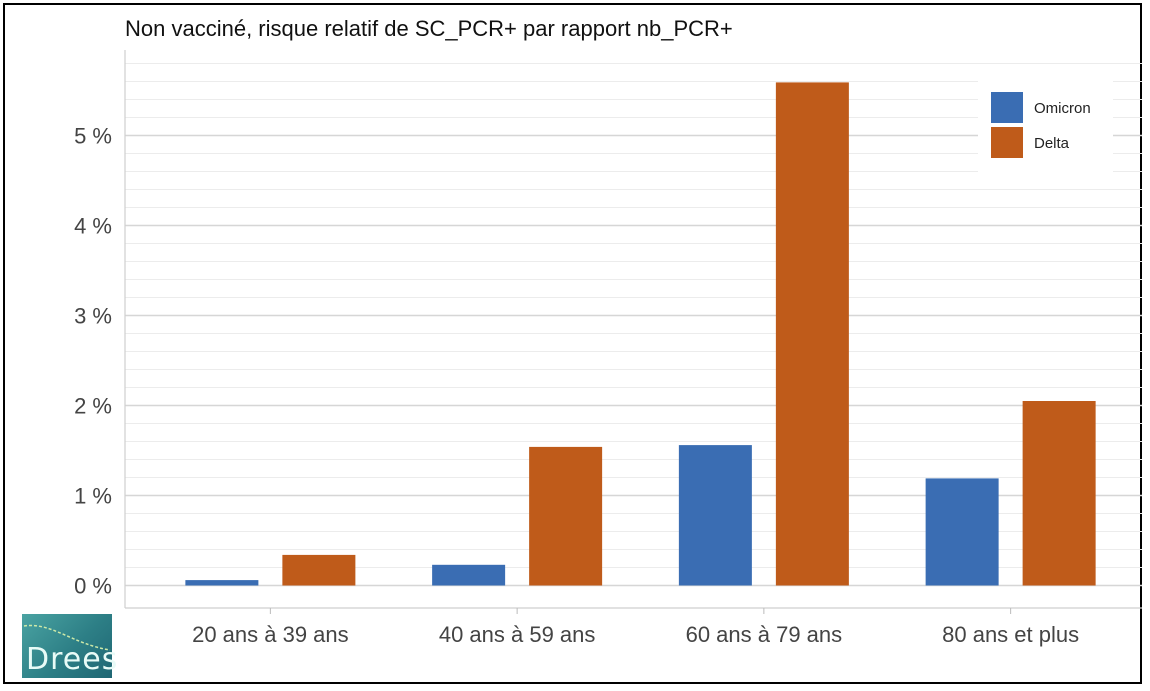 The image size is (1150, 691). I want to click on logo-swoosh-icon, so click(67, 637).